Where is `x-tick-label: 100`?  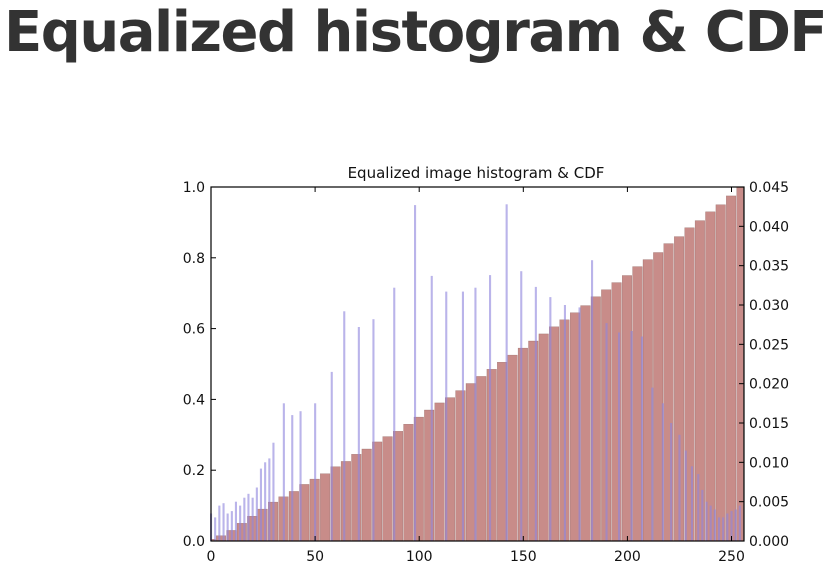 x-tick-label: 100 is located at coordinates (419, 557).